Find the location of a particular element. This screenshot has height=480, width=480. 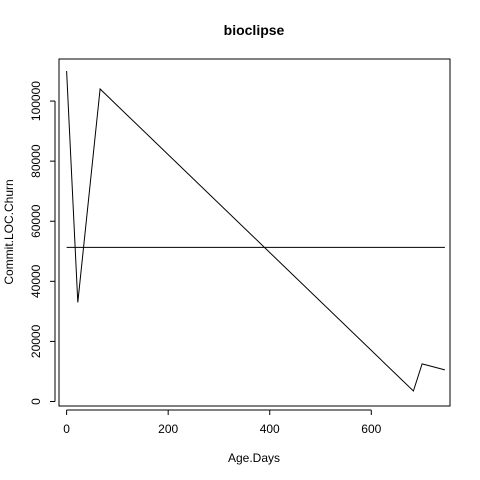

y-tick-label: 20000 is located at coordinates (36, 341).